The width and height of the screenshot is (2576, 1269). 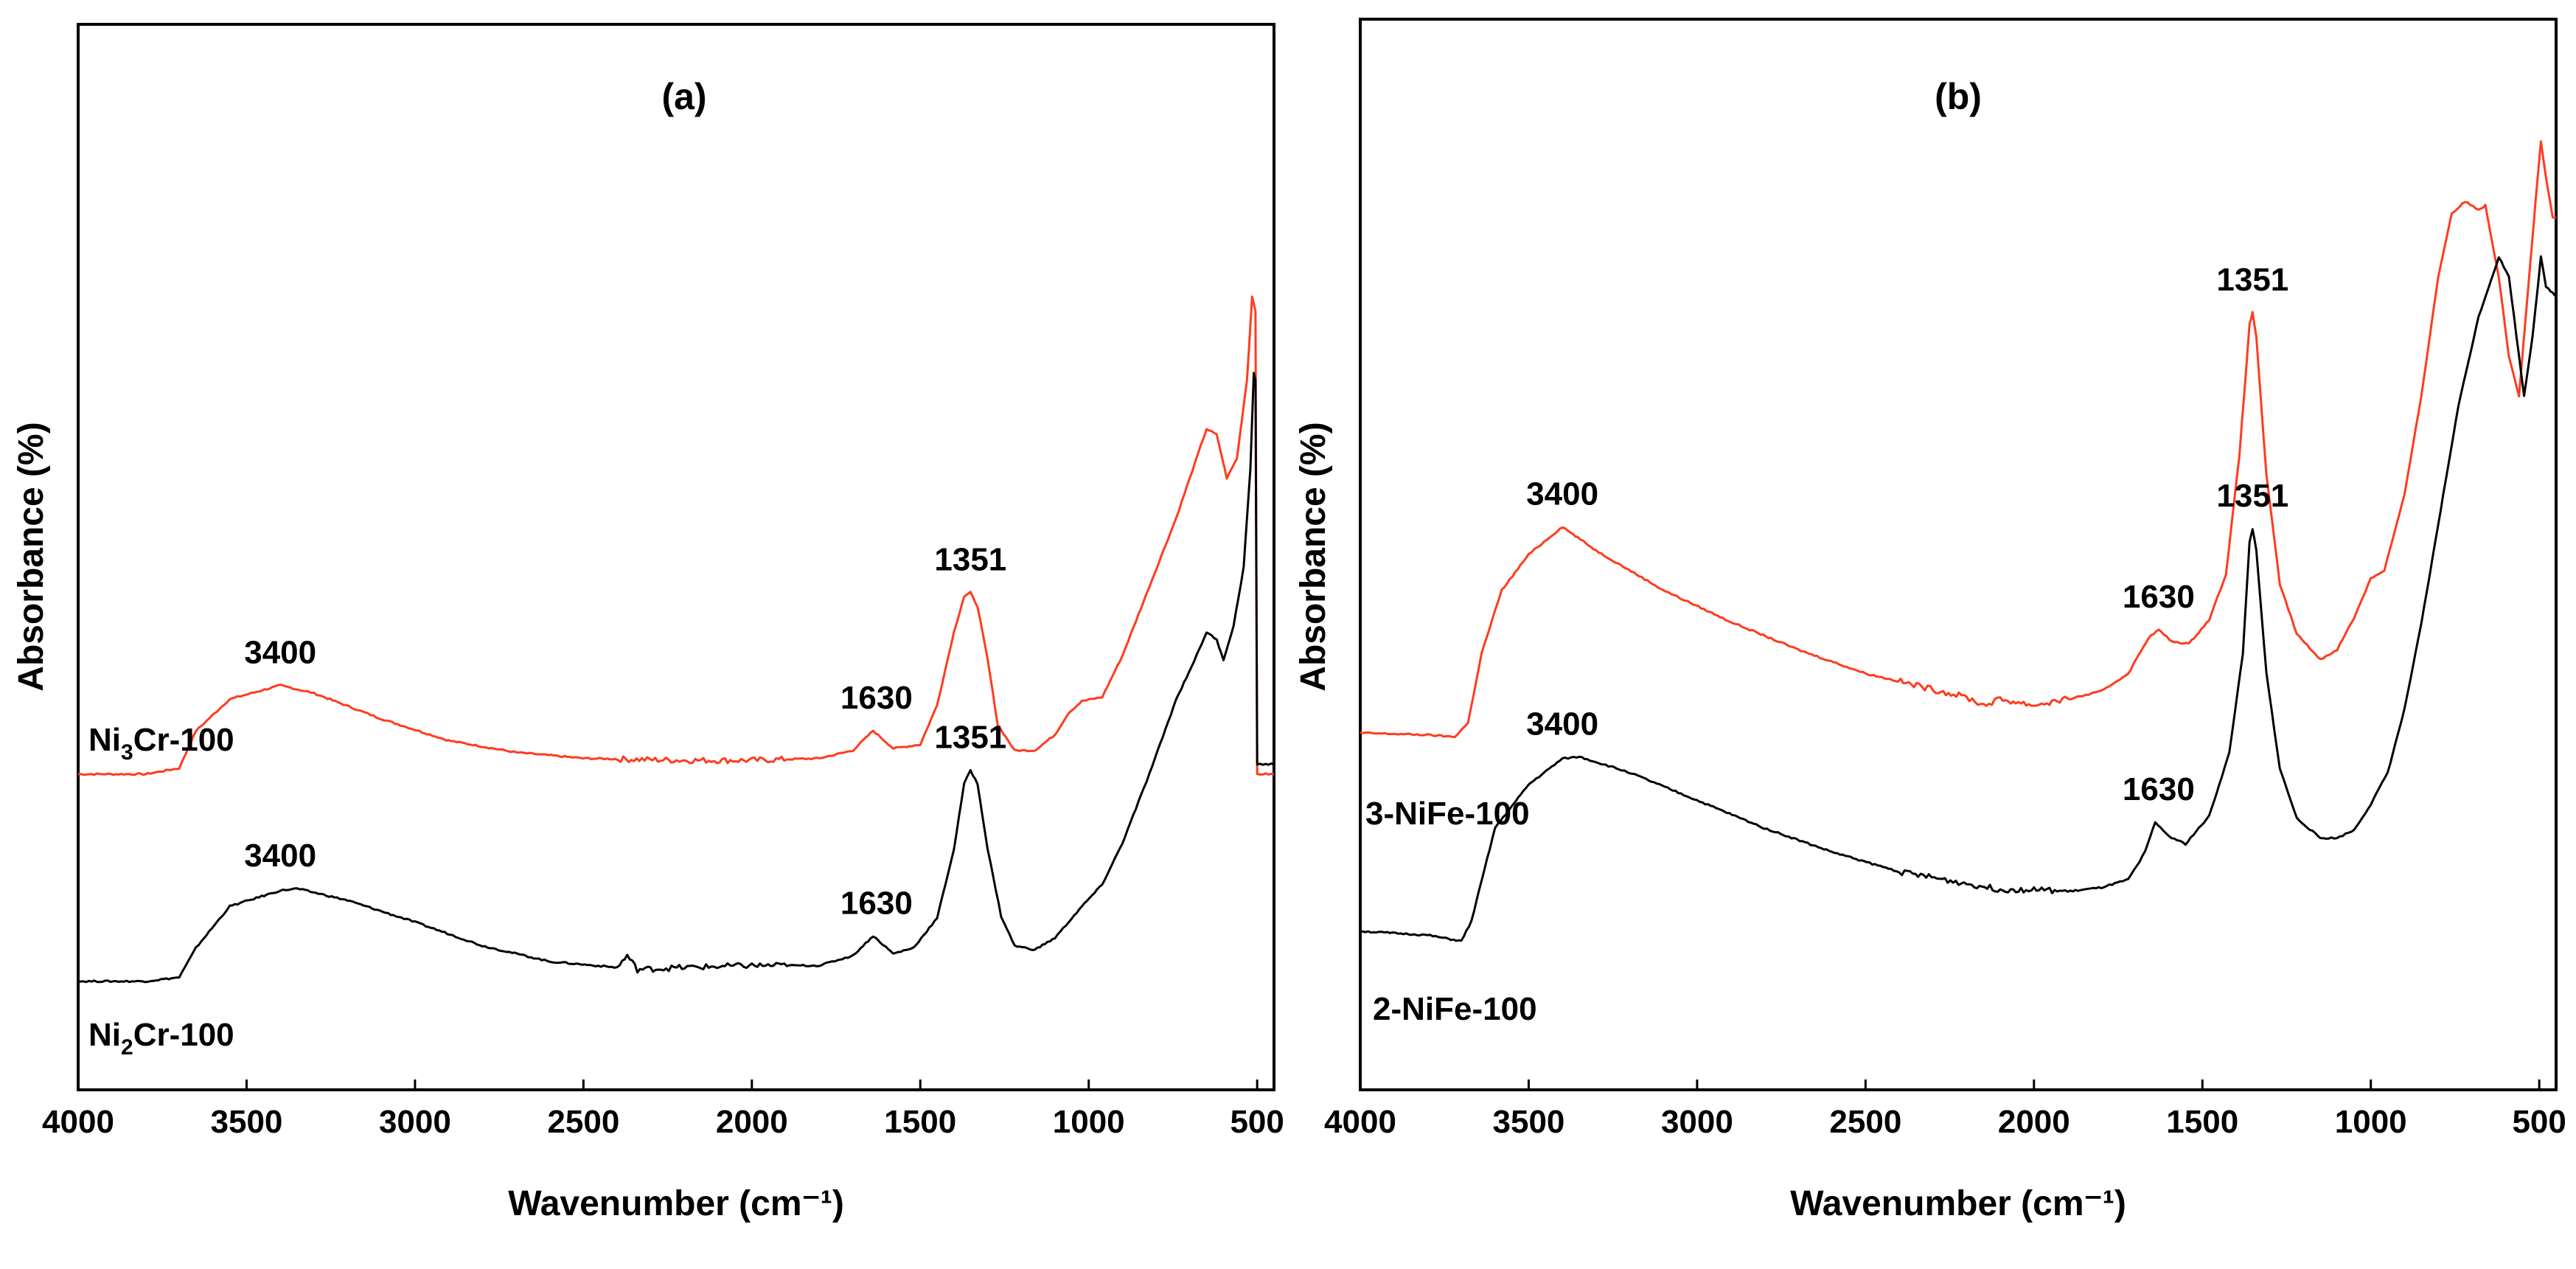 I want to click on y-axis-title-a: Absorbance (%), so click(x=32, y=556).